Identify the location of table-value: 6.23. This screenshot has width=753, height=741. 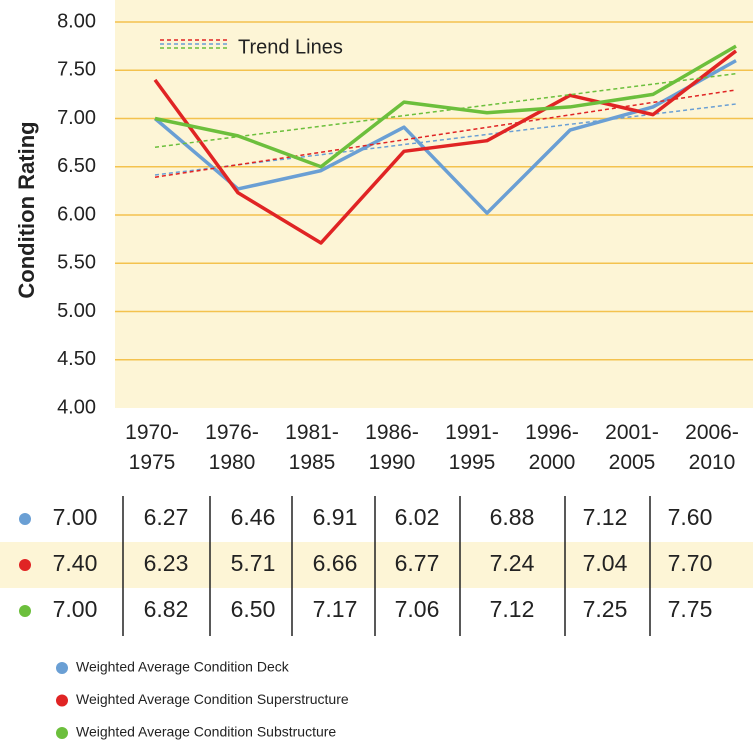
(166, 563).